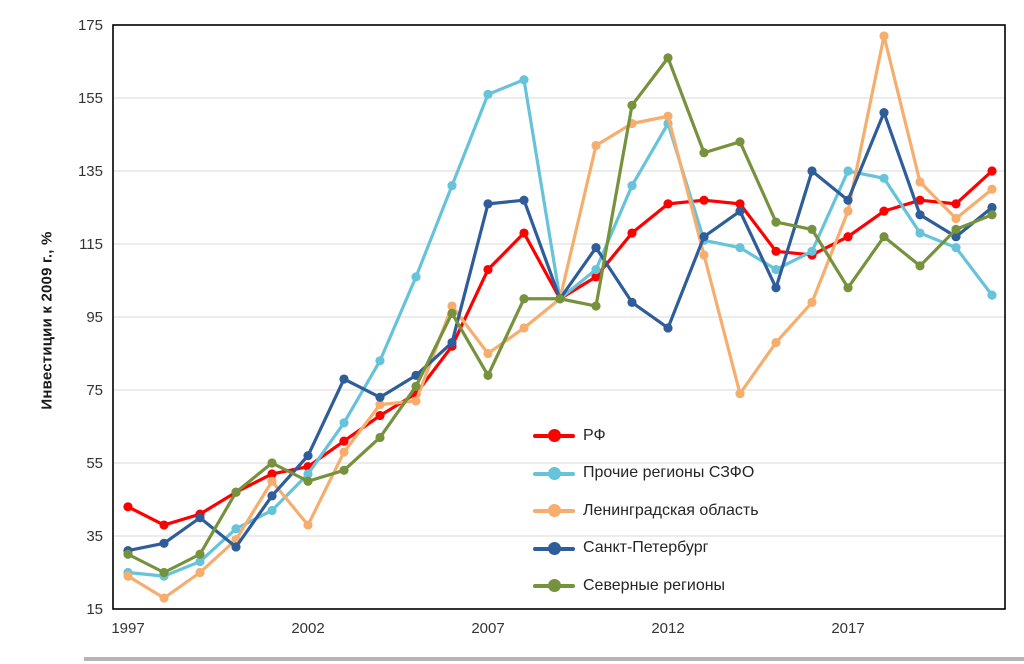 The width and height of the screenshot is (1024, 664). I want to click on data-point-s0-2010, so click(596, 277).